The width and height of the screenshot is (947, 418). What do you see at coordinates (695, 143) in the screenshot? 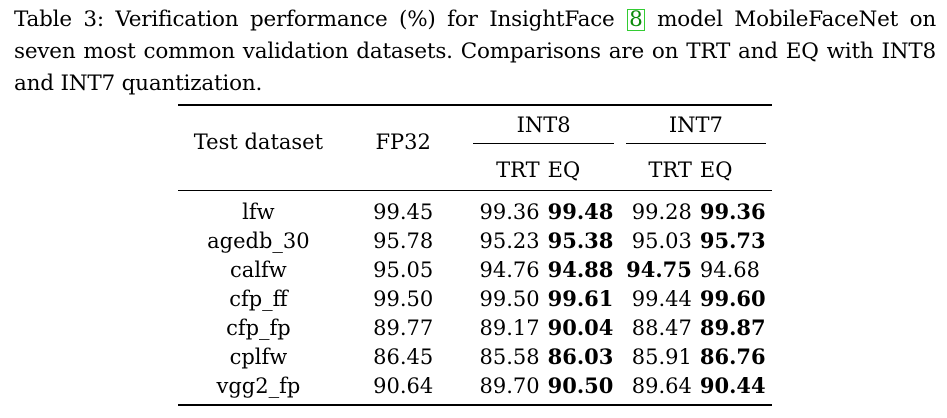
I see `header-group2-rule` at bounding box center [695, 143].